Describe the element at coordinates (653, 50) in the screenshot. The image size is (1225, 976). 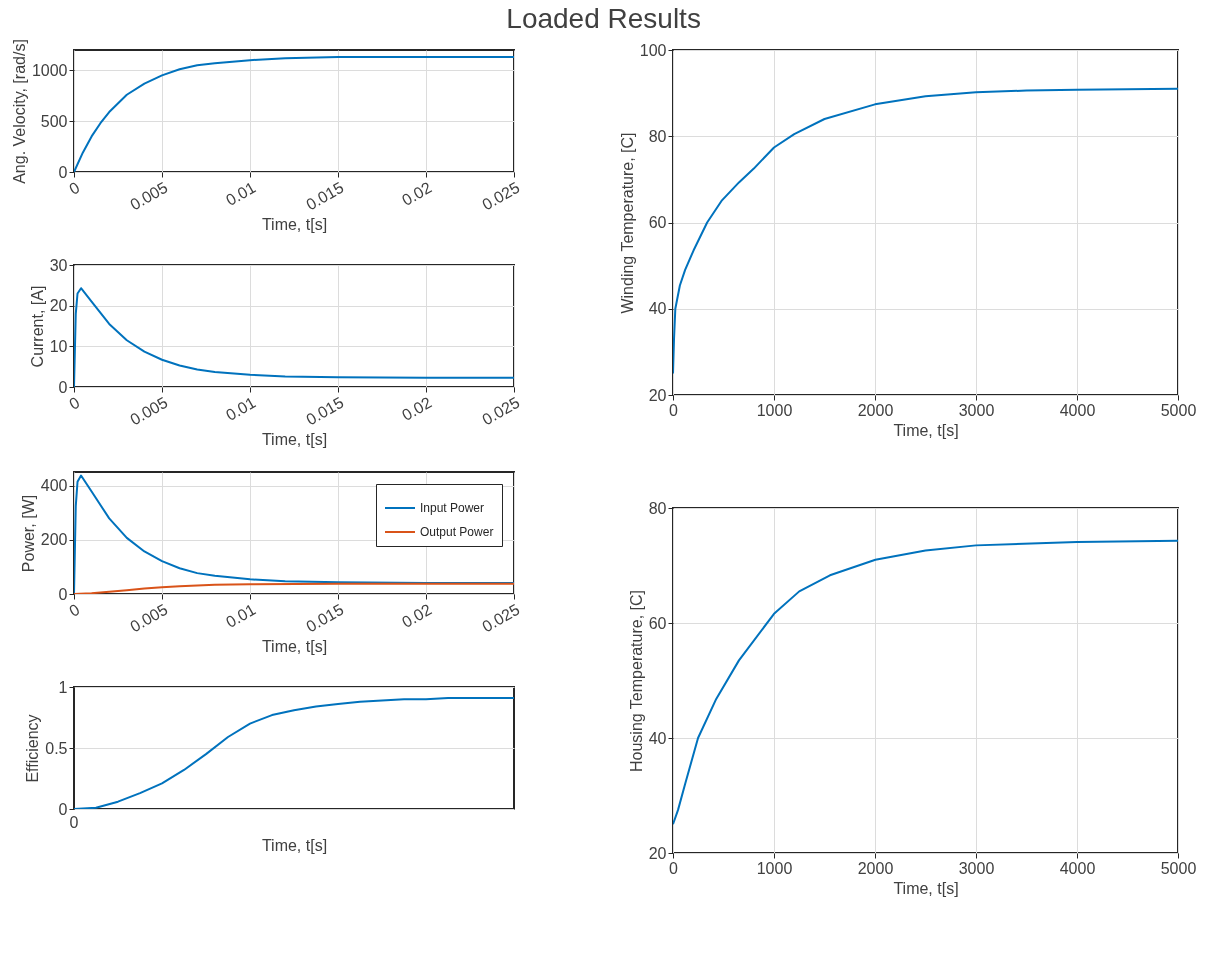
I see `y-tick-label: 100` at that location.